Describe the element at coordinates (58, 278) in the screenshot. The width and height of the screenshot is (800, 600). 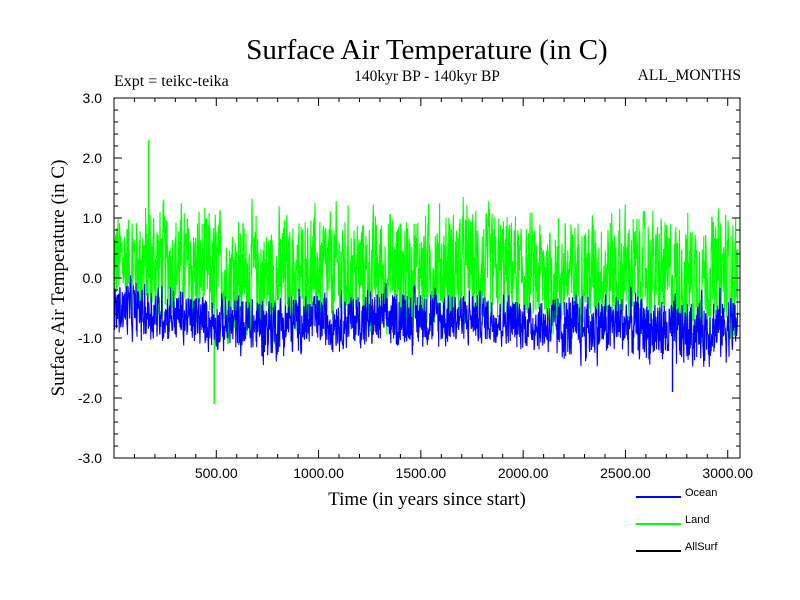
I see `y-axis-label: Surface Air Temperature (in C)` at that location.